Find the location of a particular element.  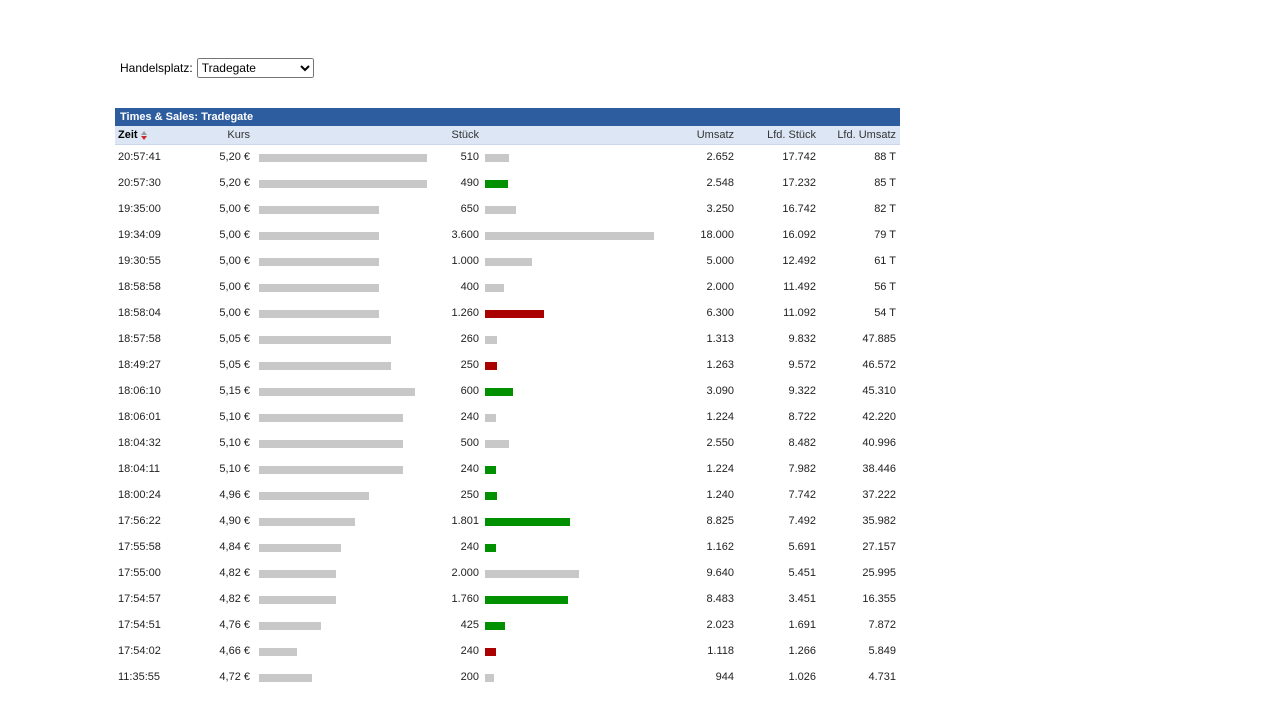

stueck-cell: 3.600 is located at coordinates (465, 235).